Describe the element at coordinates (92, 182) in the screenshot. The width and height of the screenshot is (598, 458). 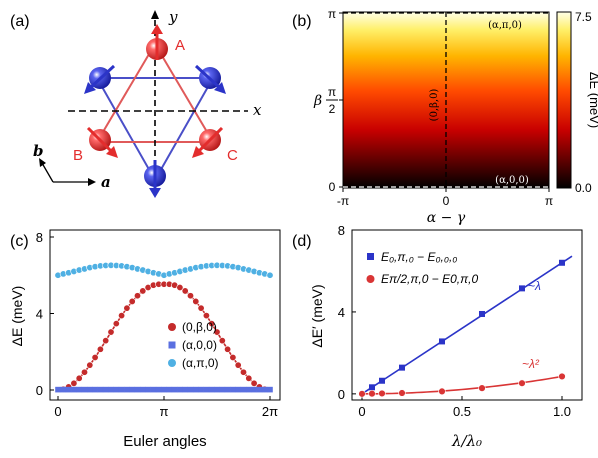
I see `vec-a-arrow` at that location.